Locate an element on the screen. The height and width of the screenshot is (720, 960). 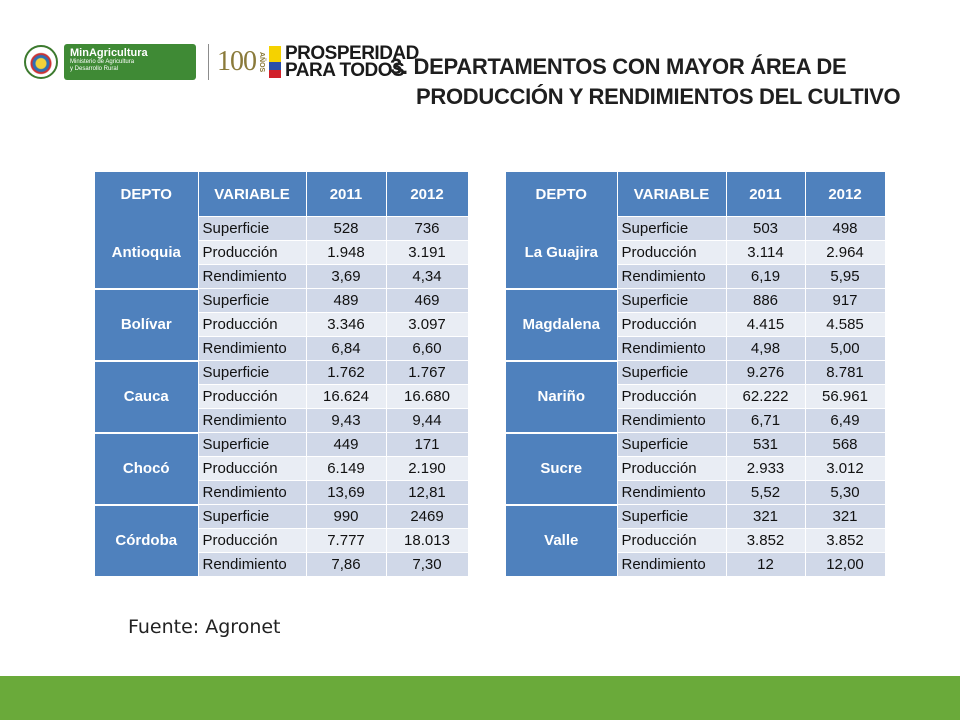
depto-cell: Sucre is located at coordinates (562, 469).